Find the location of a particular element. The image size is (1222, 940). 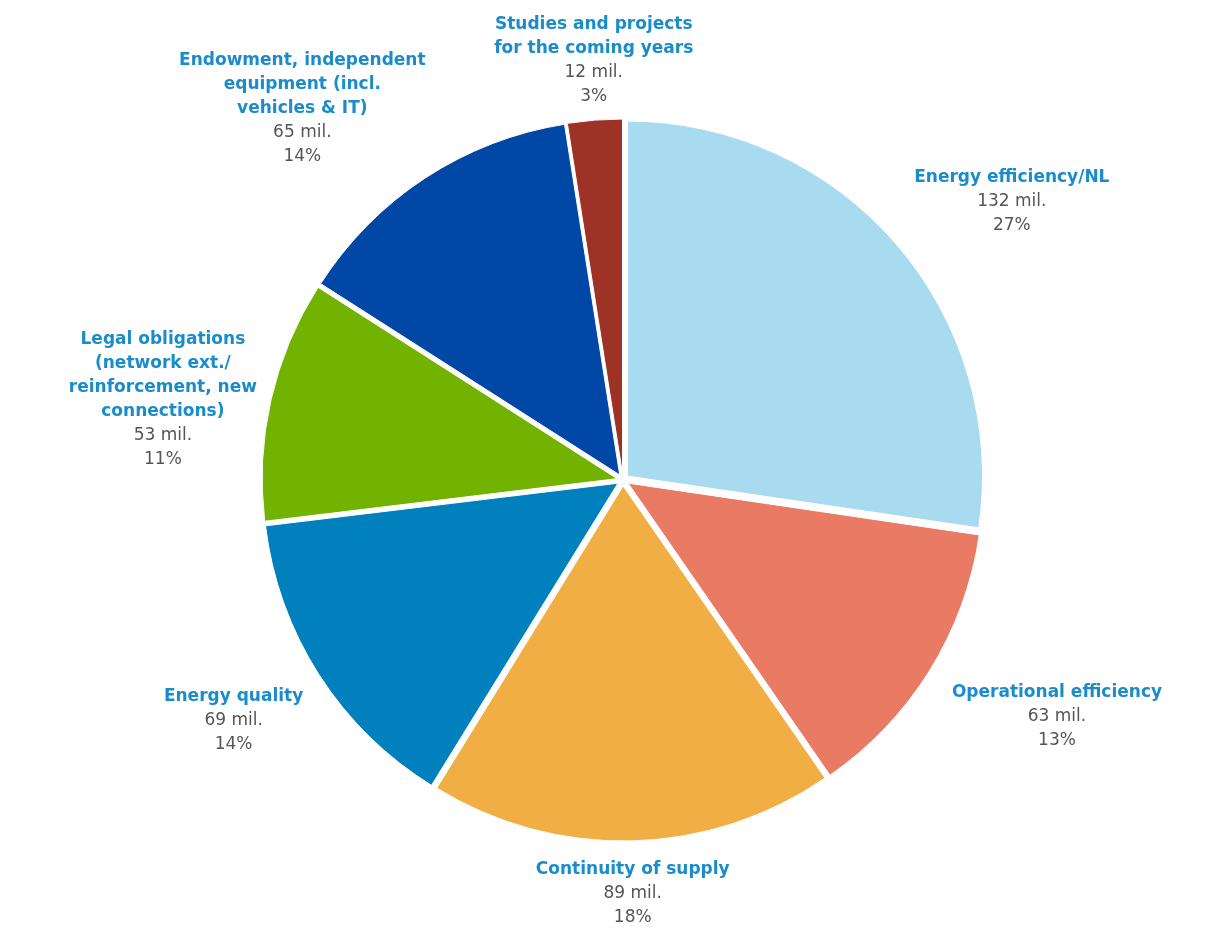

data-label: 53 mil. 11% is located at coordinates (163, 445).